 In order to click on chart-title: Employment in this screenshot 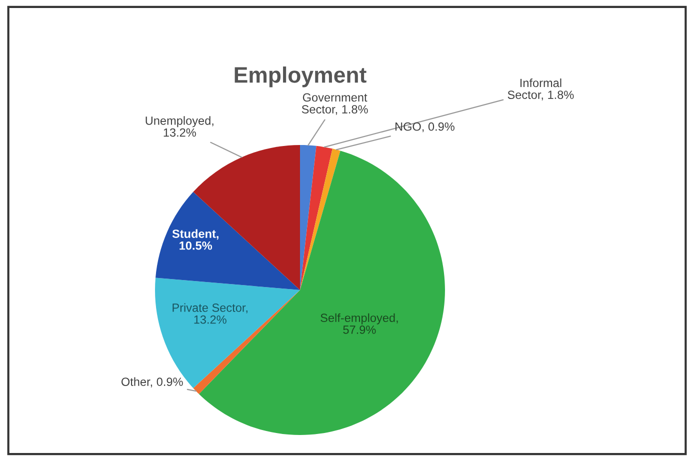, I will do `click(300, 77)`.